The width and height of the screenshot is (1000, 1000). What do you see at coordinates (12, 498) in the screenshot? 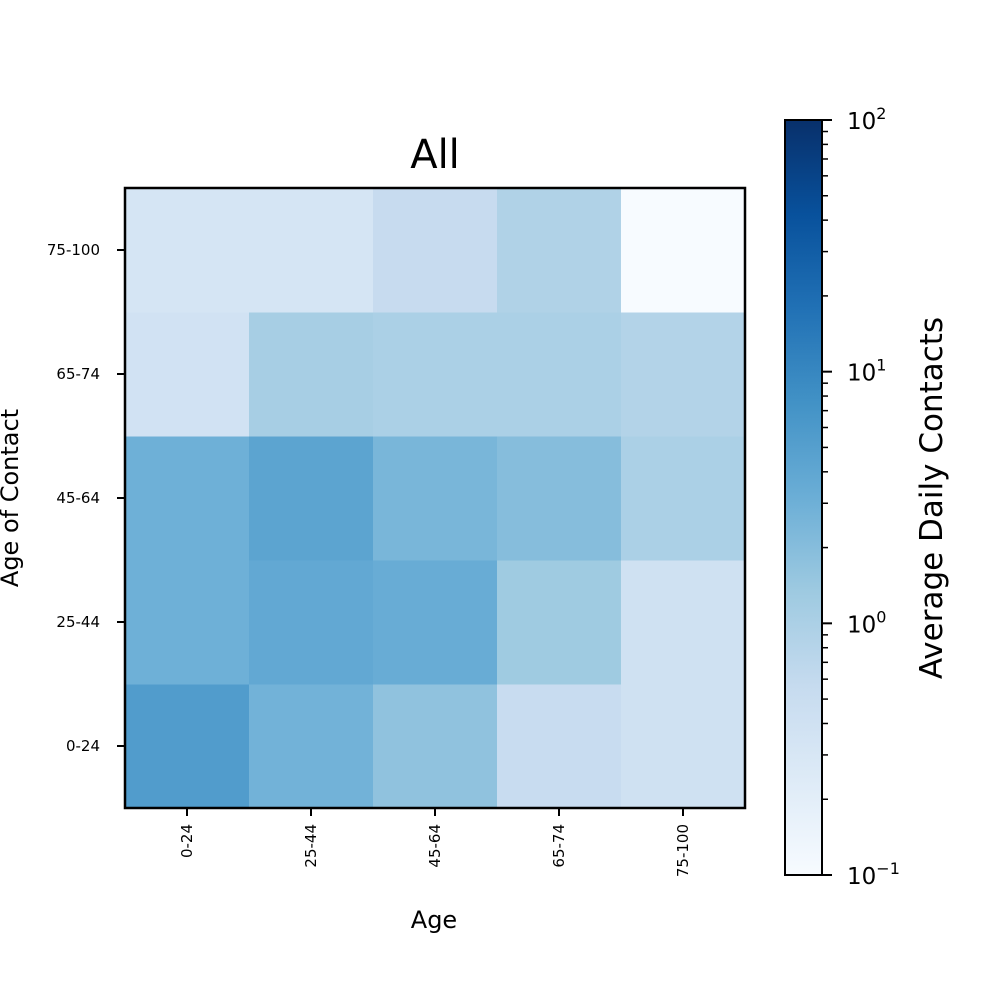
I see `y-axis-label: Age of Contact` at bounding box center [12, 498].